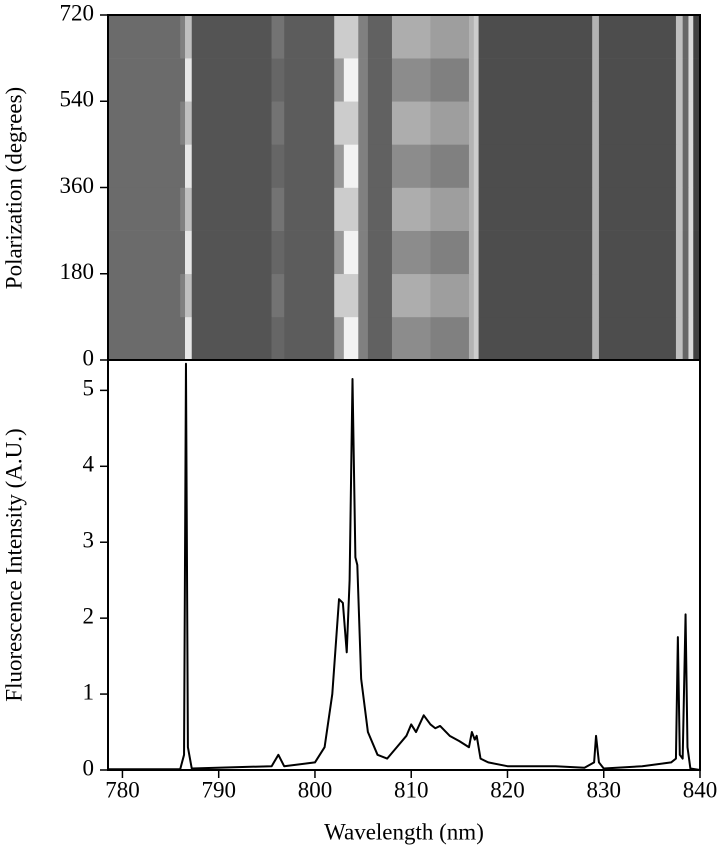 The height and width of the screenshot is (853, 724). Describe the element at coordinates (89, 691) in the screenshot. I see `y-tick-label: 1` at that location.